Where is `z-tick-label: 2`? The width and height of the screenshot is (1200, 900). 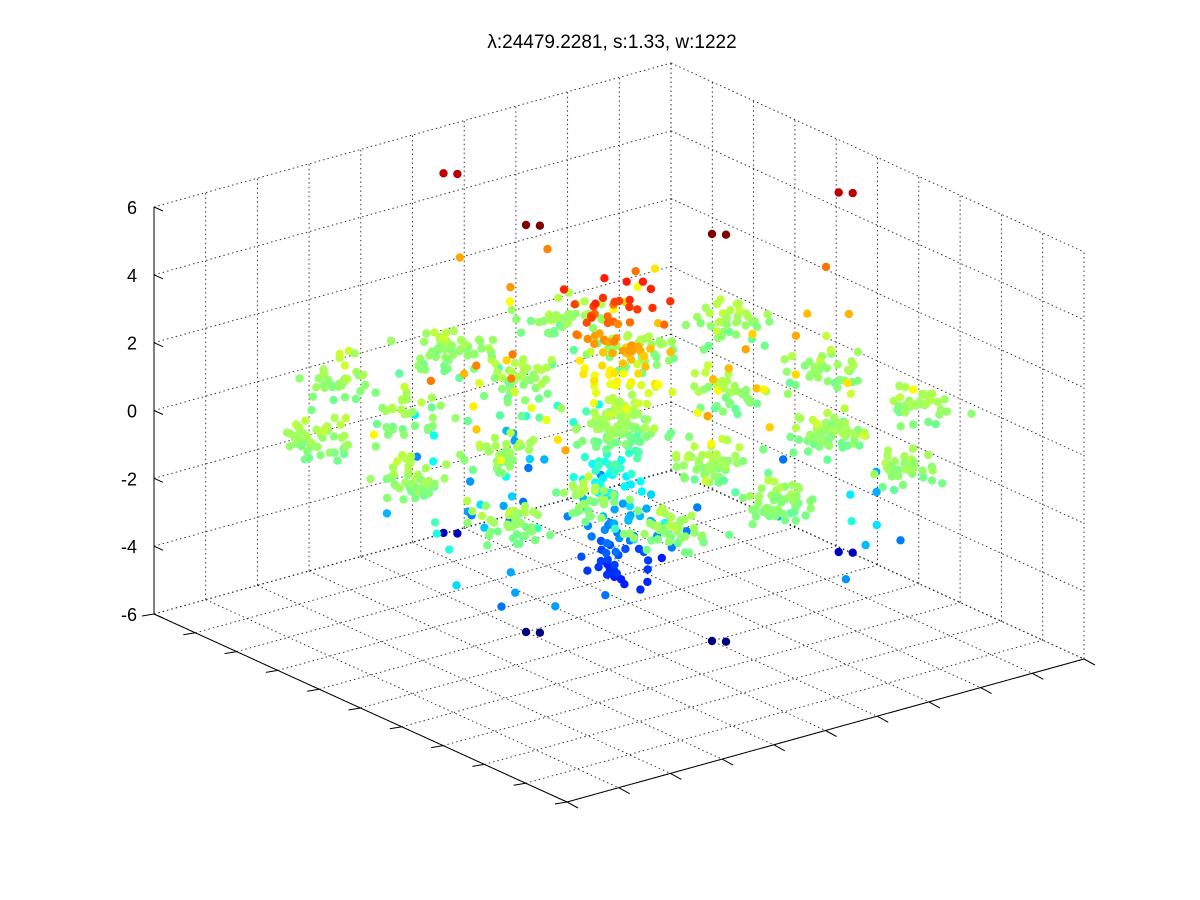
z-tick-label: 2 is located at coordinates (132, 344).